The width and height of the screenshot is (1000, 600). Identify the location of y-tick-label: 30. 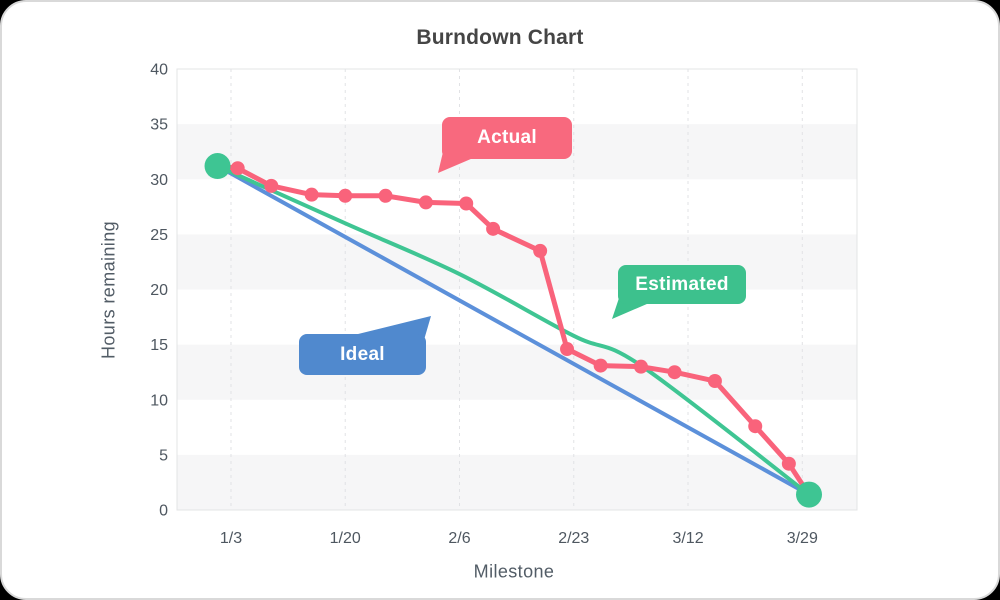
(159, 180).